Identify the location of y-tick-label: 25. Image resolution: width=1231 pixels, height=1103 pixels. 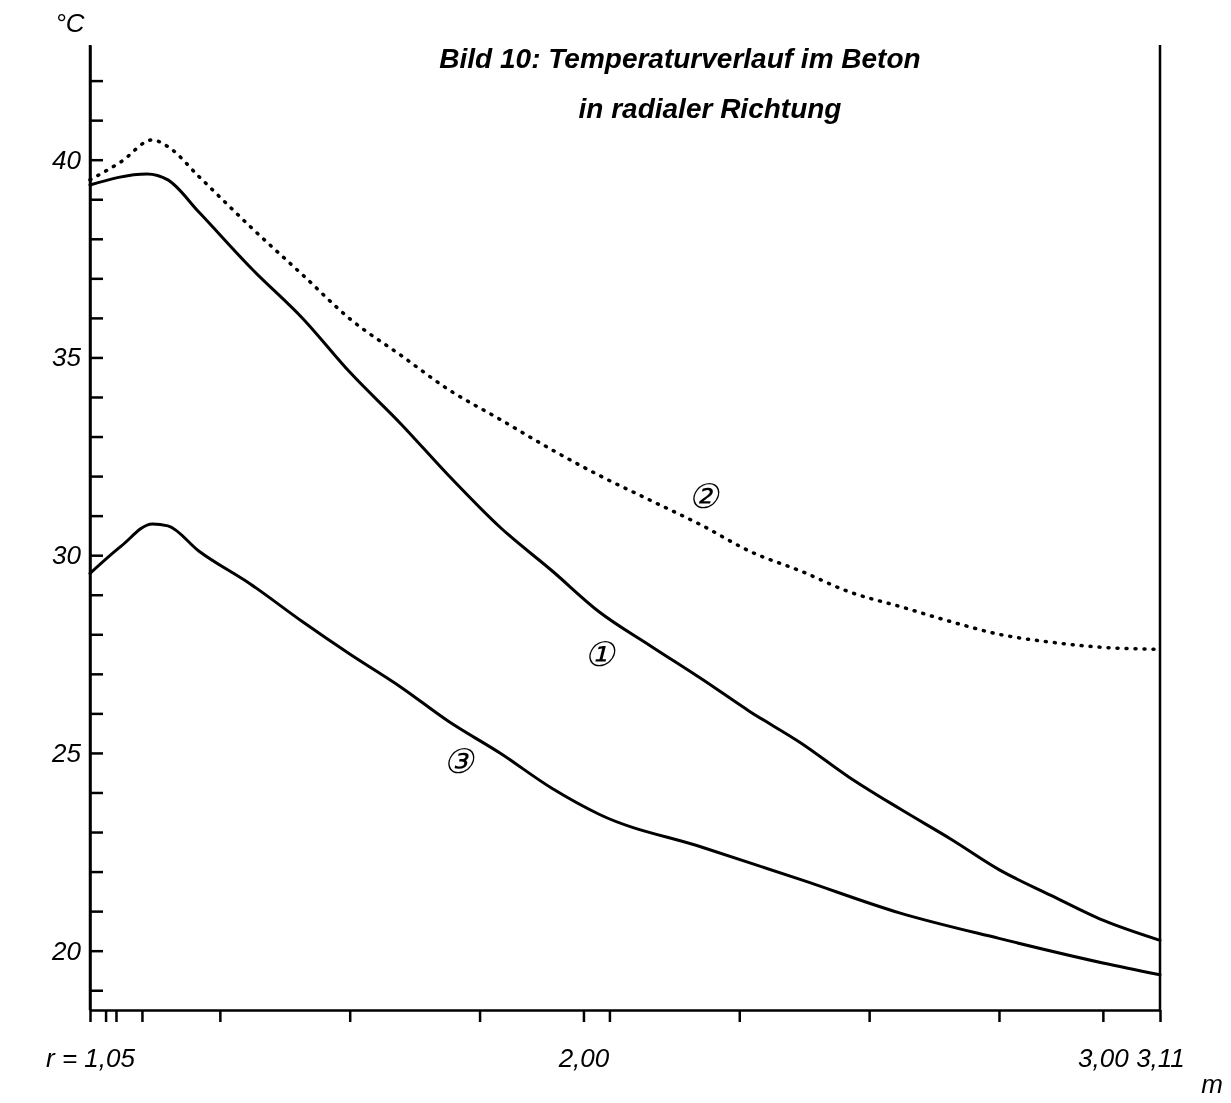
(66, 752).